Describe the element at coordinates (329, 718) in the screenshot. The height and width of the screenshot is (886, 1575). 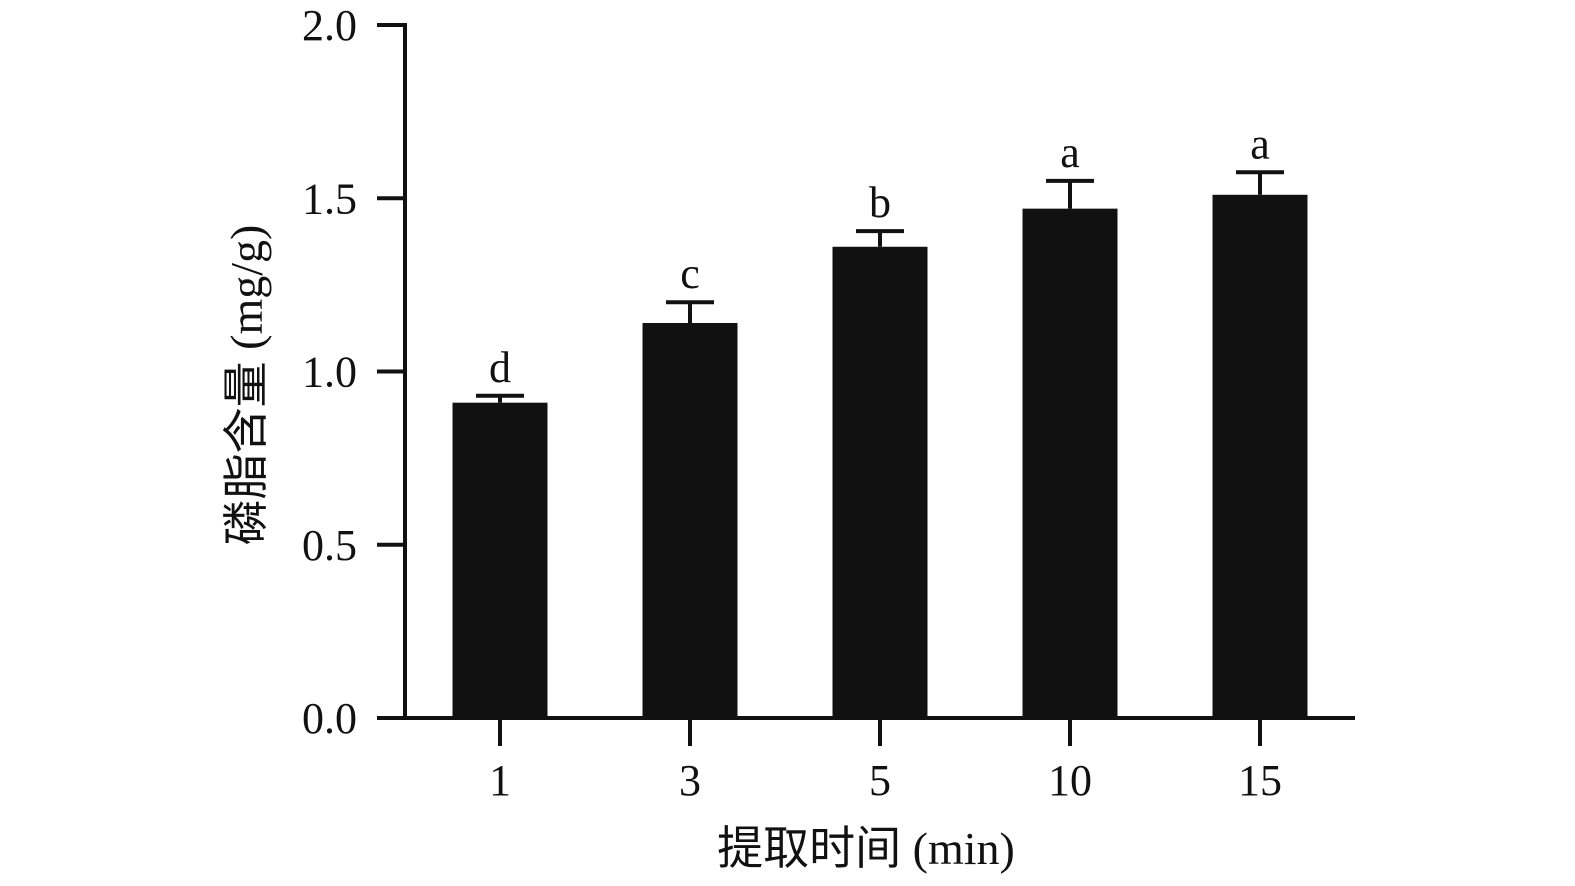
I see `y-tick-label: 0.0` at that location.